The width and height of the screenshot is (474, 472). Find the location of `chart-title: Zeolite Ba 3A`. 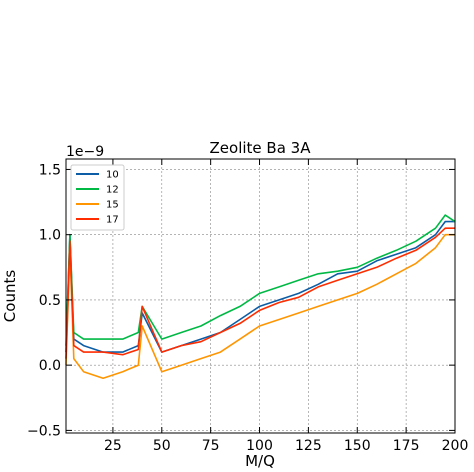

chart-title: Zeolite Ba 3A is located at coordinates (261, 148).